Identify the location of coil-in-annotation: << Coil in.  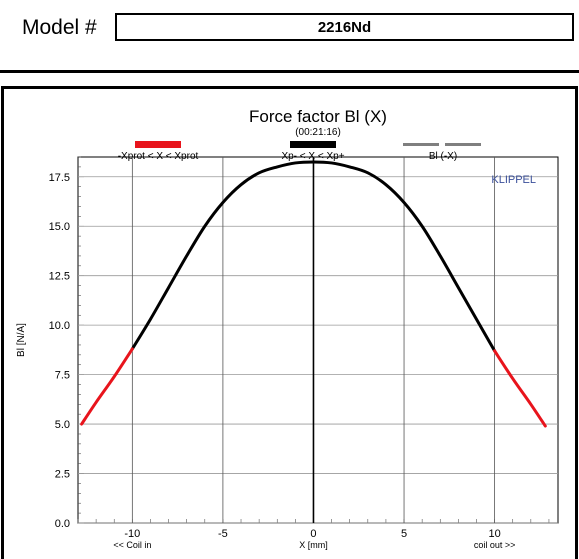
(132, 545).